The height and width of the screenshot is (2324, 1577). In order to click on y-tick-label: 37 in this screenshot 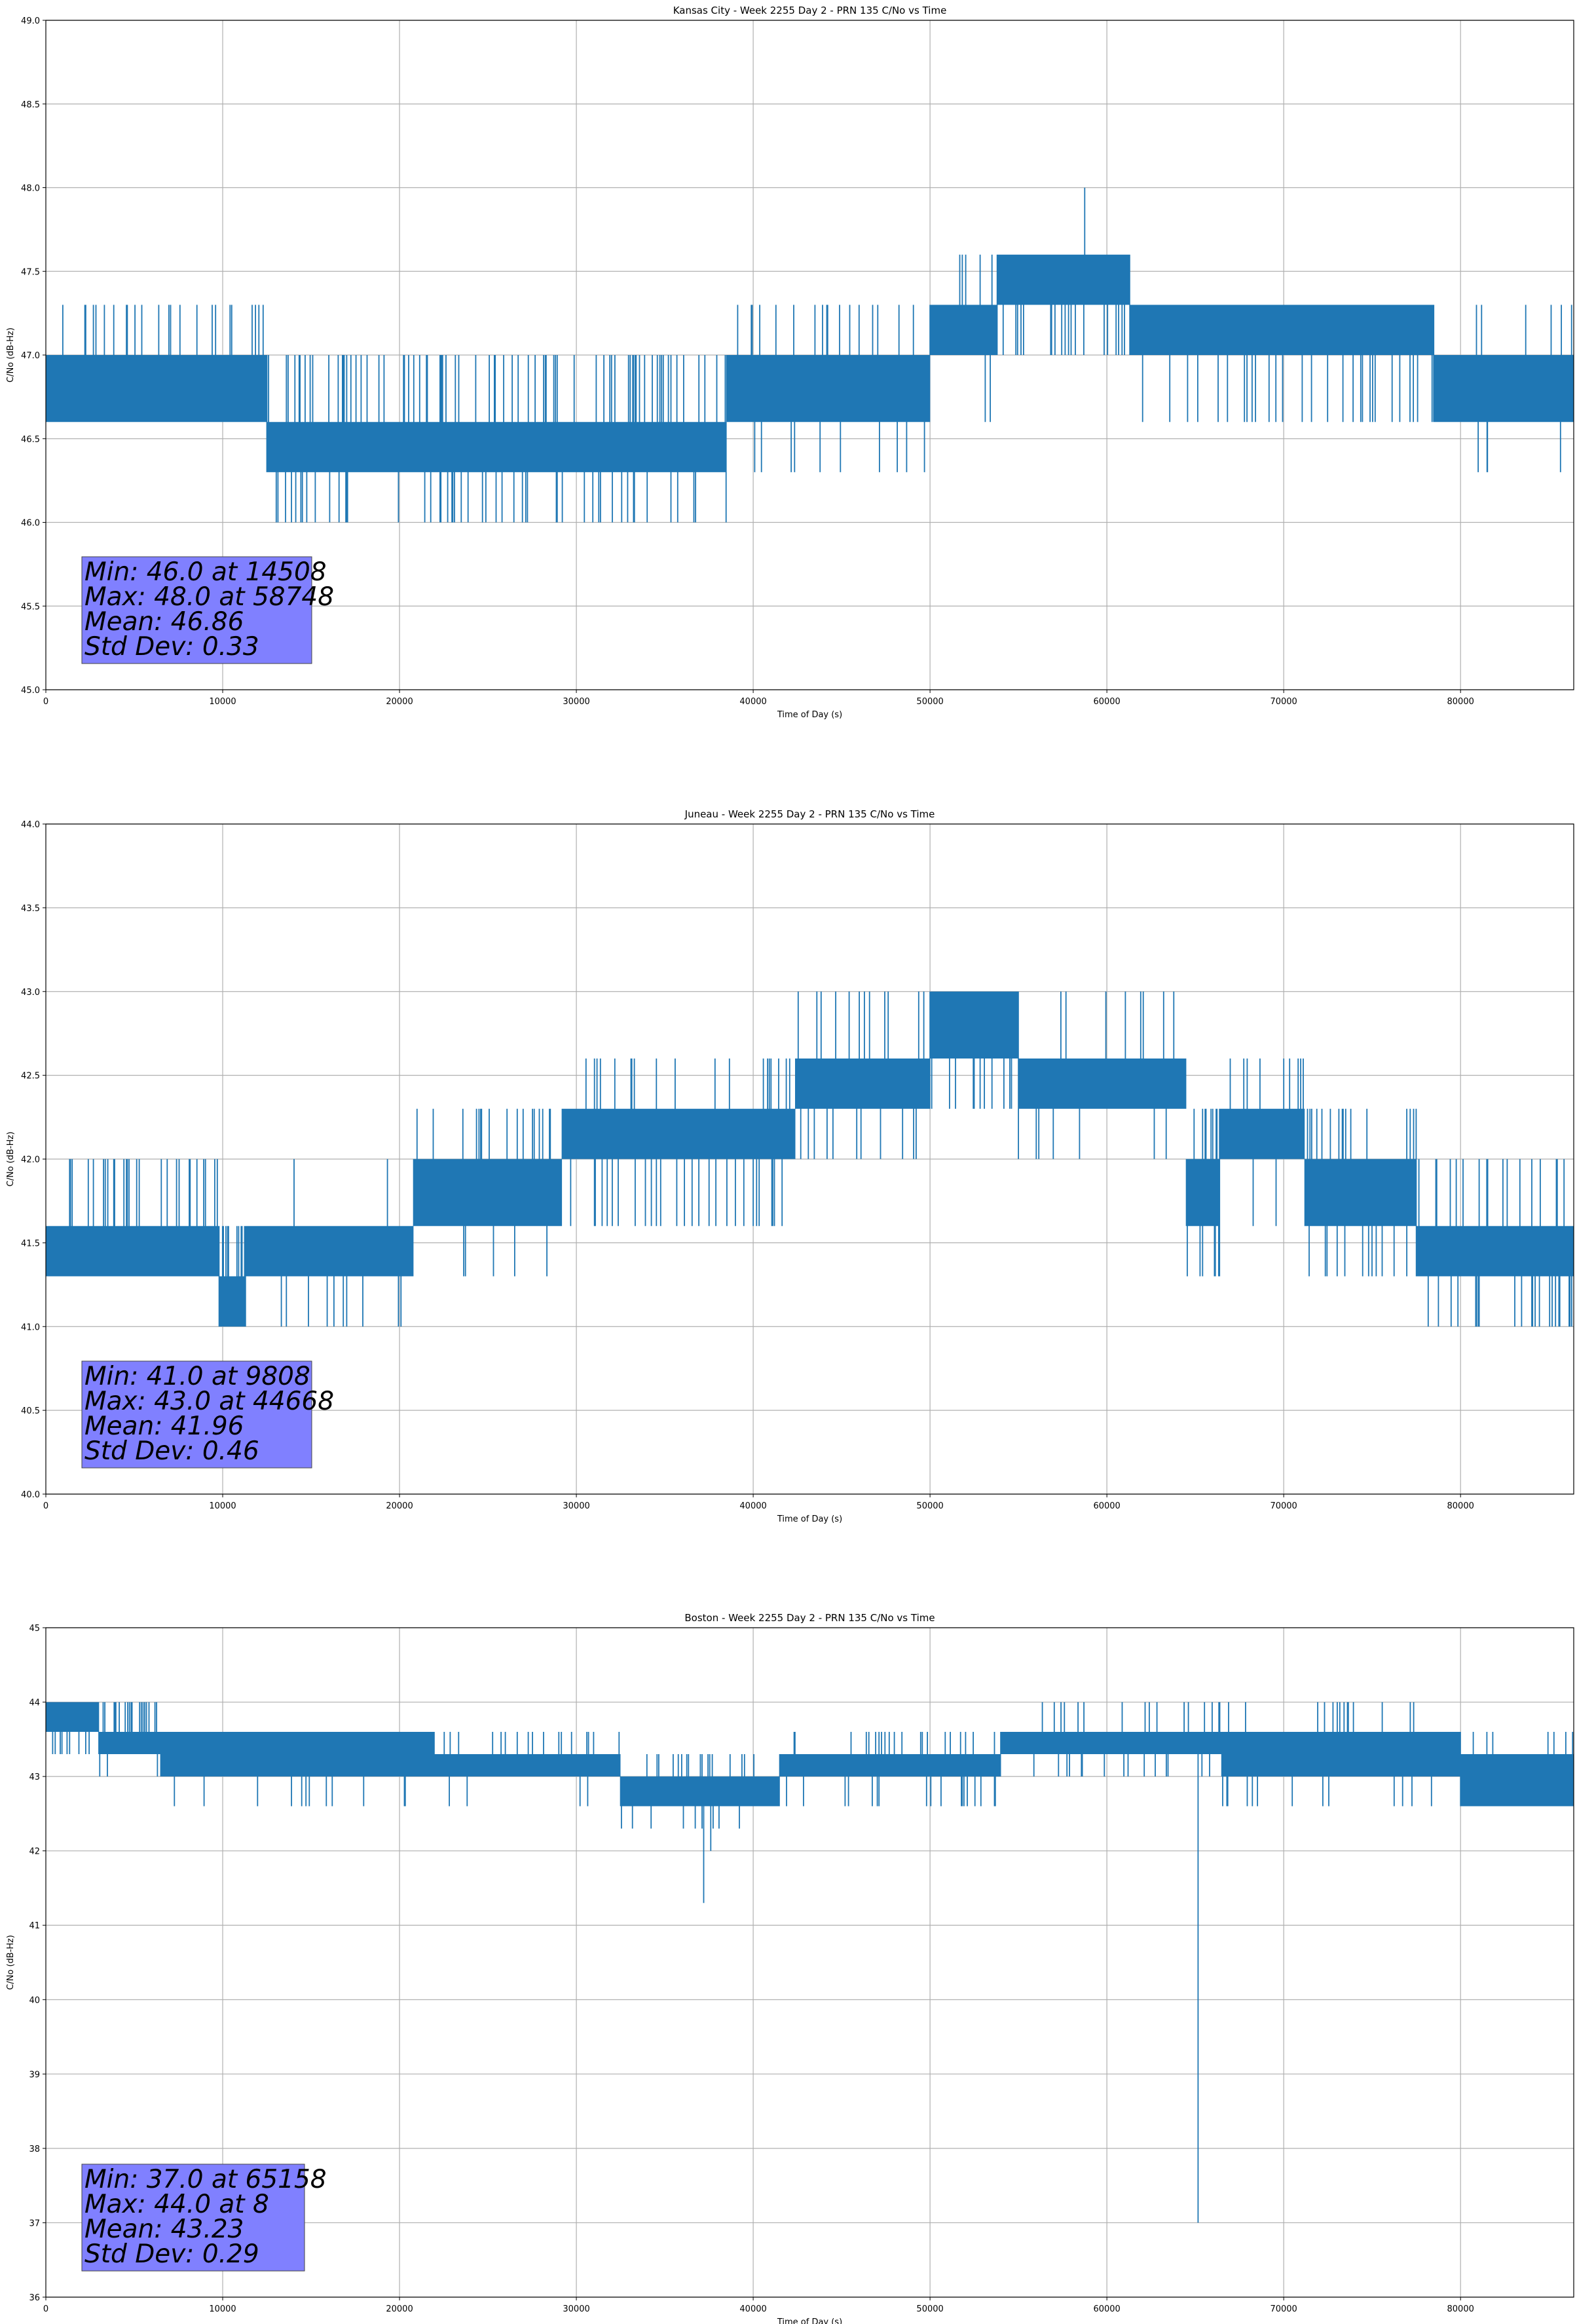, I will do `click(34, 2223)`.